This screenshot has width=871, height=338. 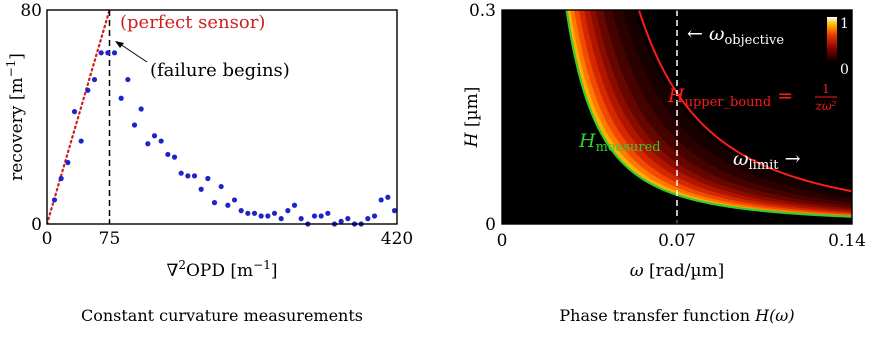 What do you see at coordinates (397, 239) in the screenshot?
I see `x-tick-label: 420` at bounding box center [397, 239].